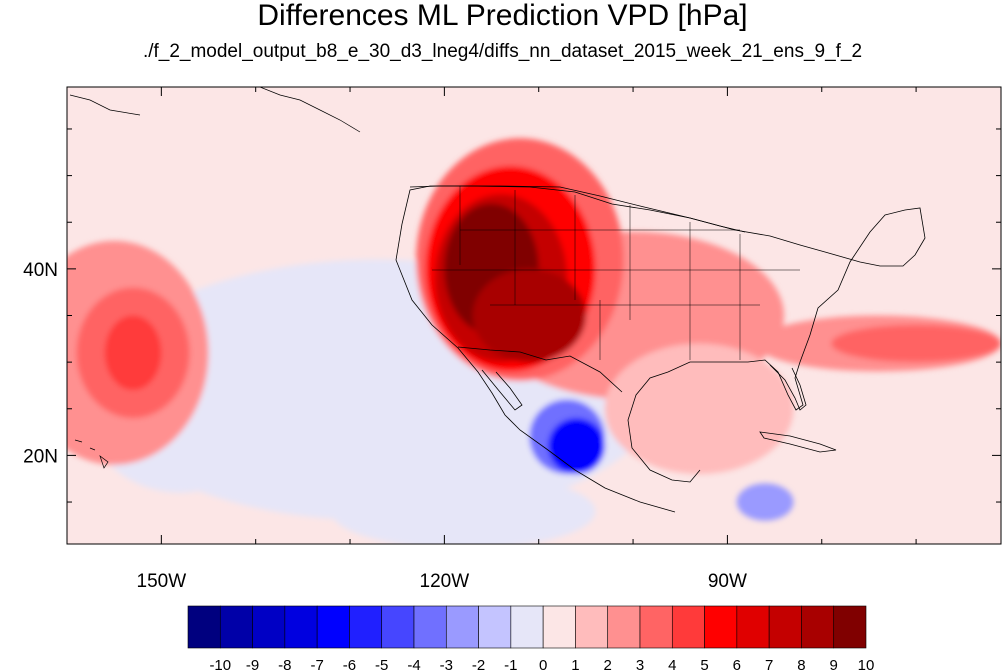 This screenshot has height=672, width=1005. What do you see at coordinates (834, 664) in the screenshot?
I see `colorbar-label: 9` at bounding box center [834, 664].